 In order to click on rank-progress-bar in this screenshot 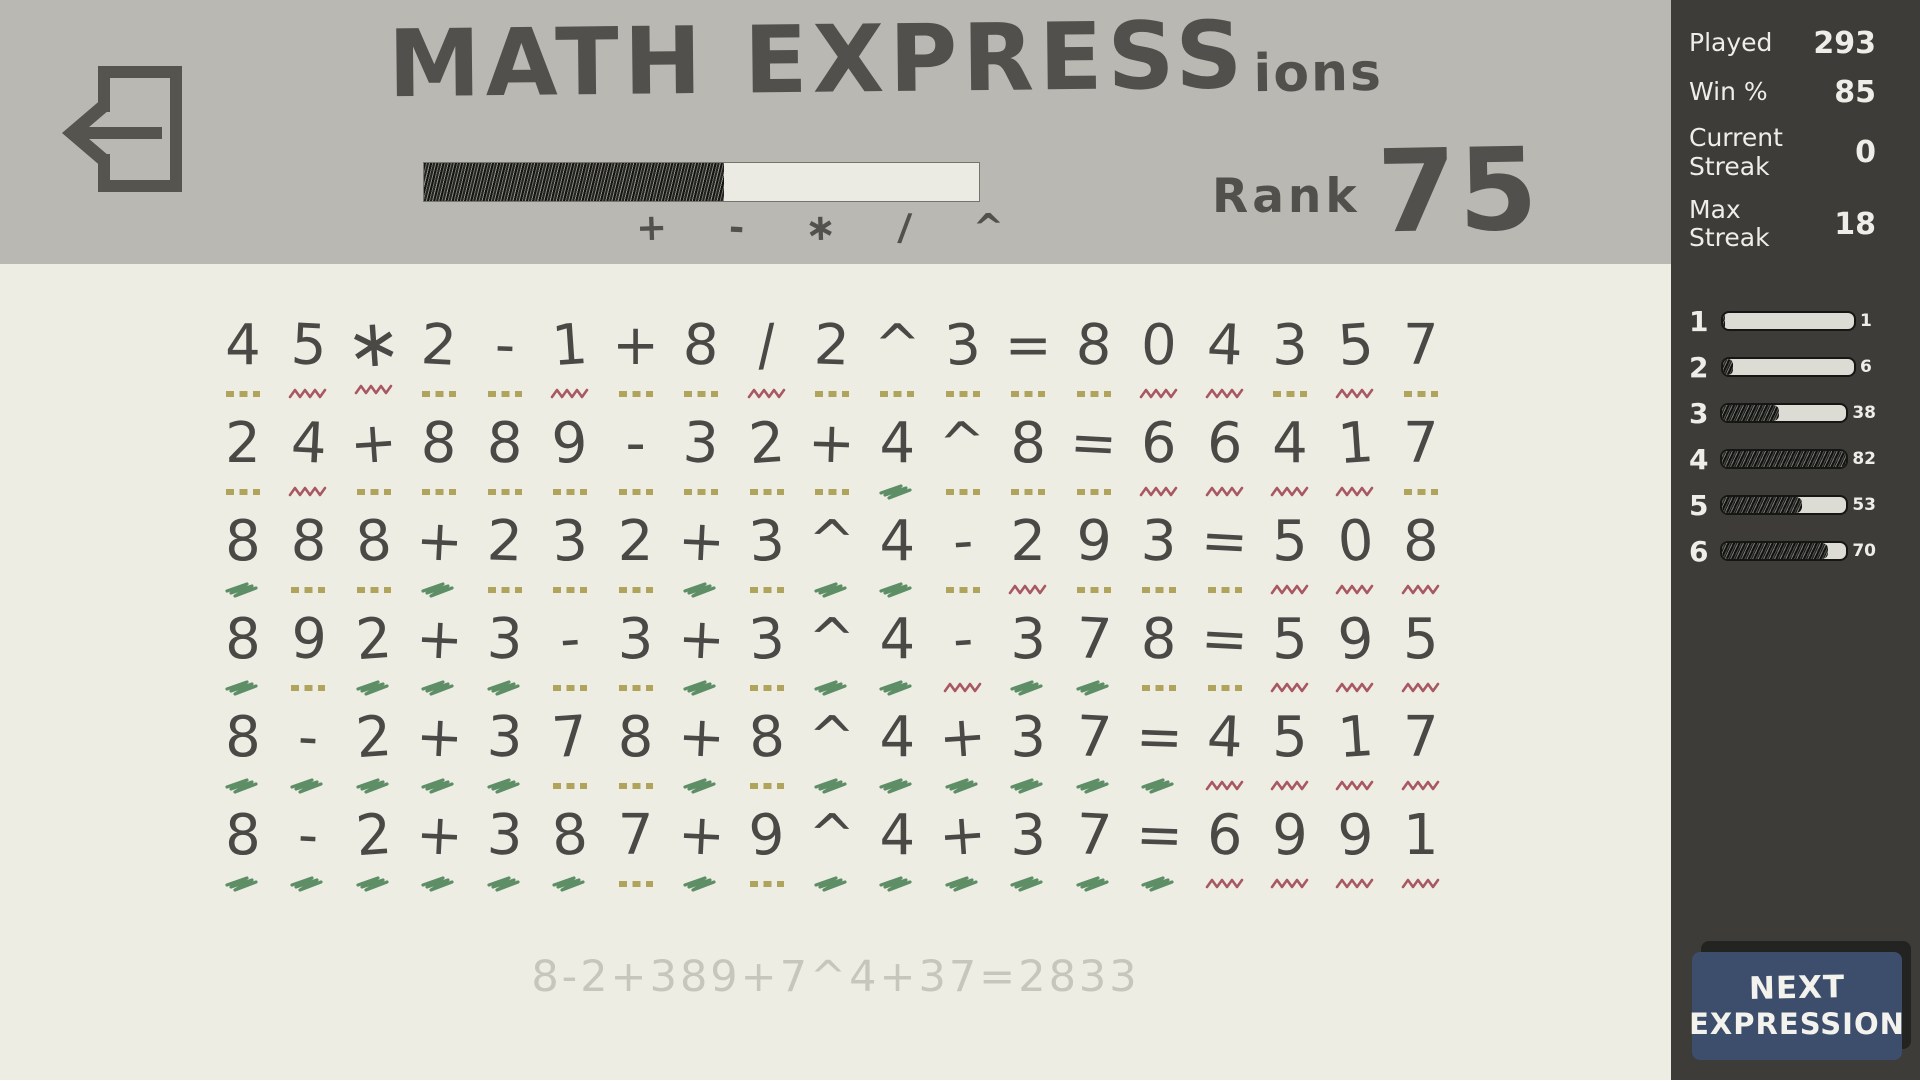, I will do `click(701, 182)`.